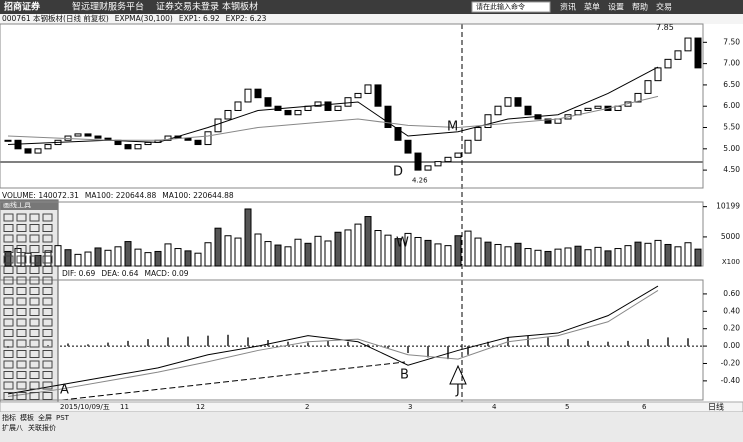 The height and width of the screenshot is (442, 743). Describe the element at coordinates (45, 417) in the screenshot. I see `tab: 全屏` at that location.